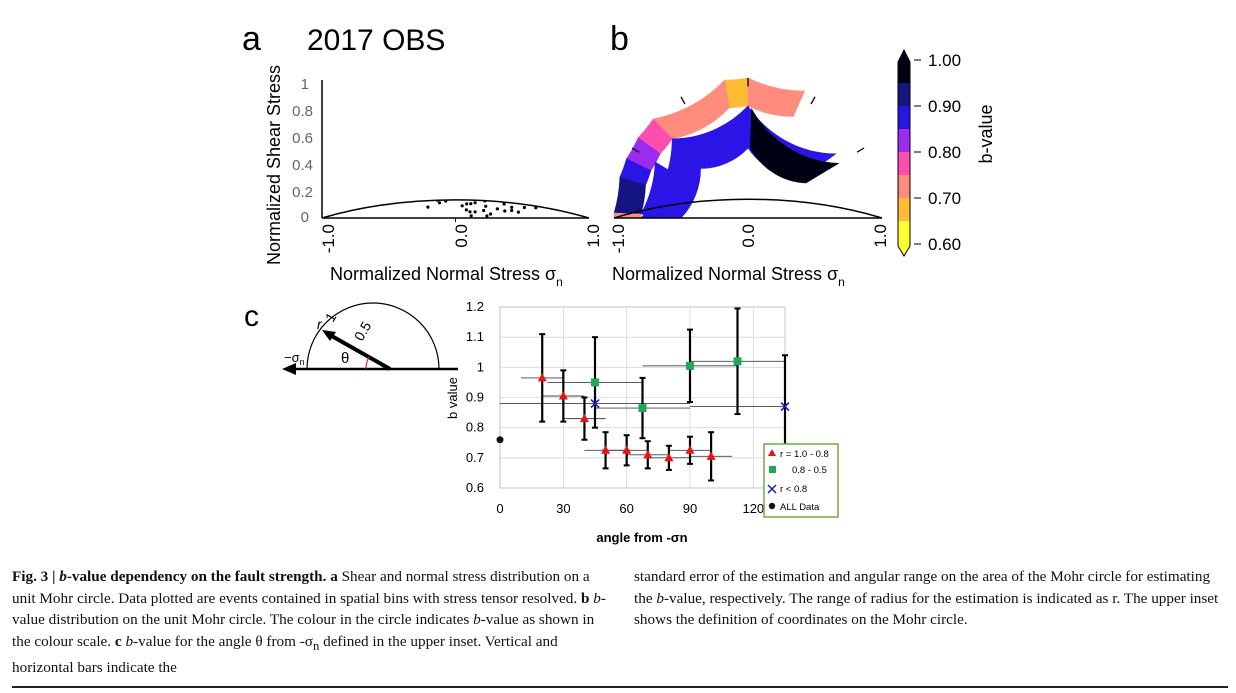  What do you see at coordinates (373, 336) in the screenshot?
I see `inset-semicircle` at bounding box center [373, 336].